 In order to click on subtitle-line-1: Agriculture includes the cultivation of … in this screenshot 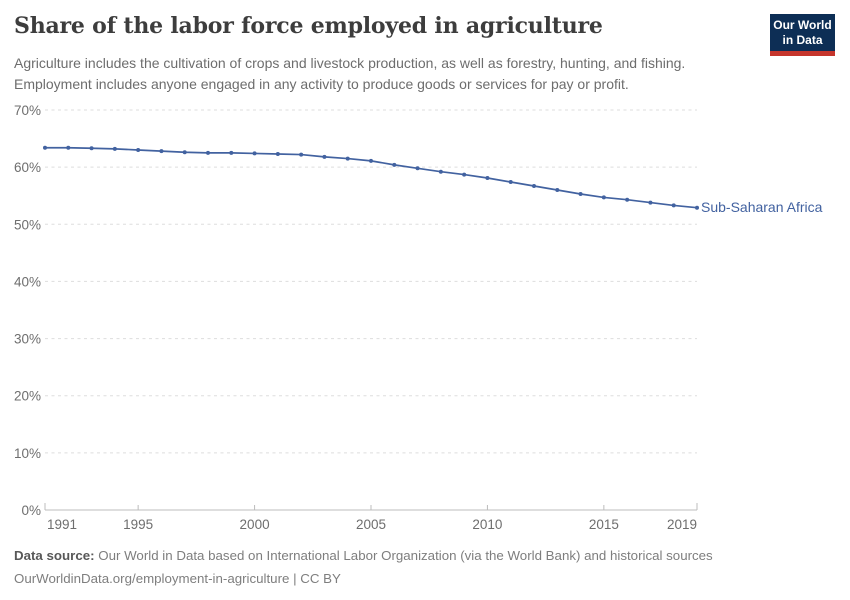, I will do `click(350, 63)`.